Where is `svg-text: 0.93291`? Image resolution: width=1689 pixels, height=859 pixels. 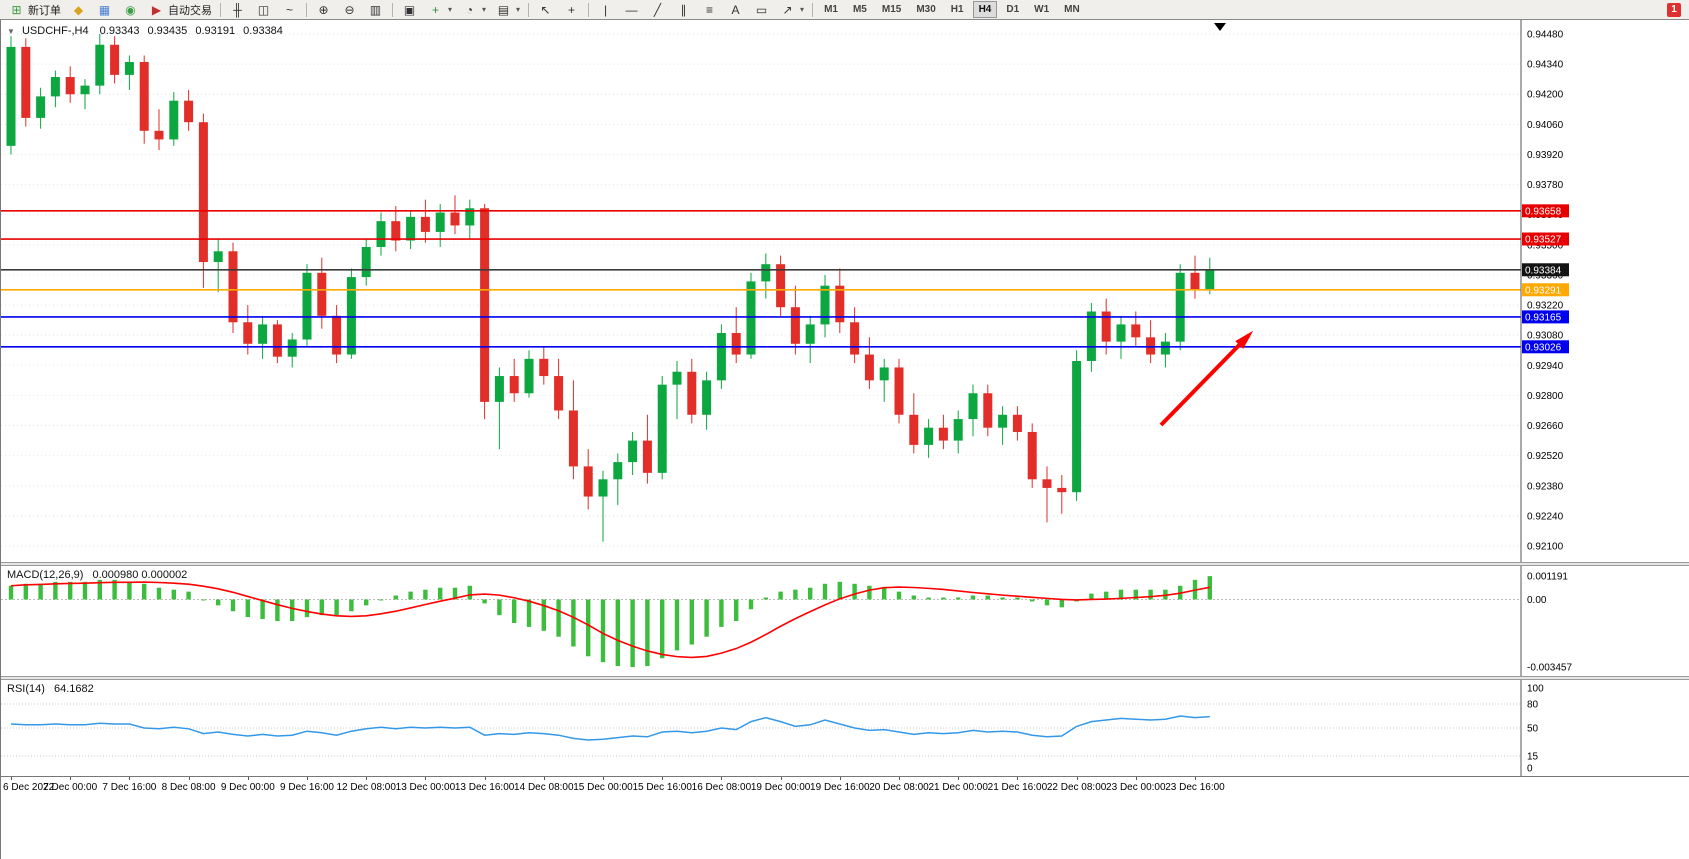
svg-text: 0.93291 is located at coordinates (1543, 290).